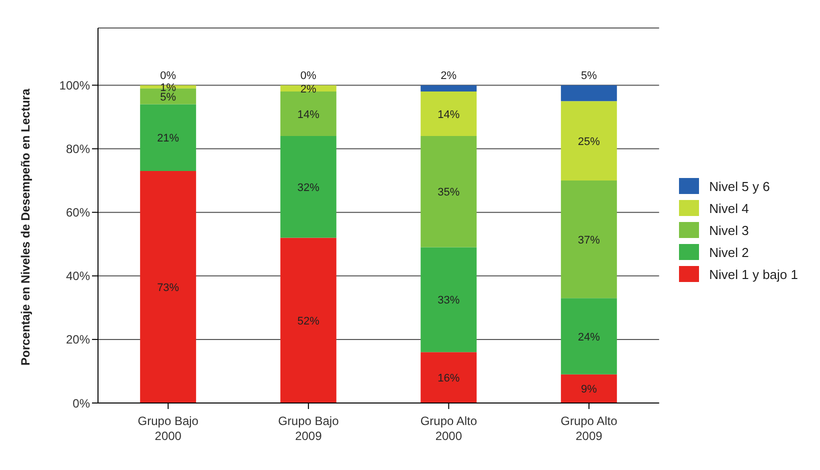 The width and height of the screenshot is (820, 470). What do you see at coordinates (729, 230) in the screenshot?
I see `legend-label: Nivel 3` at bounding box center [729, 230].